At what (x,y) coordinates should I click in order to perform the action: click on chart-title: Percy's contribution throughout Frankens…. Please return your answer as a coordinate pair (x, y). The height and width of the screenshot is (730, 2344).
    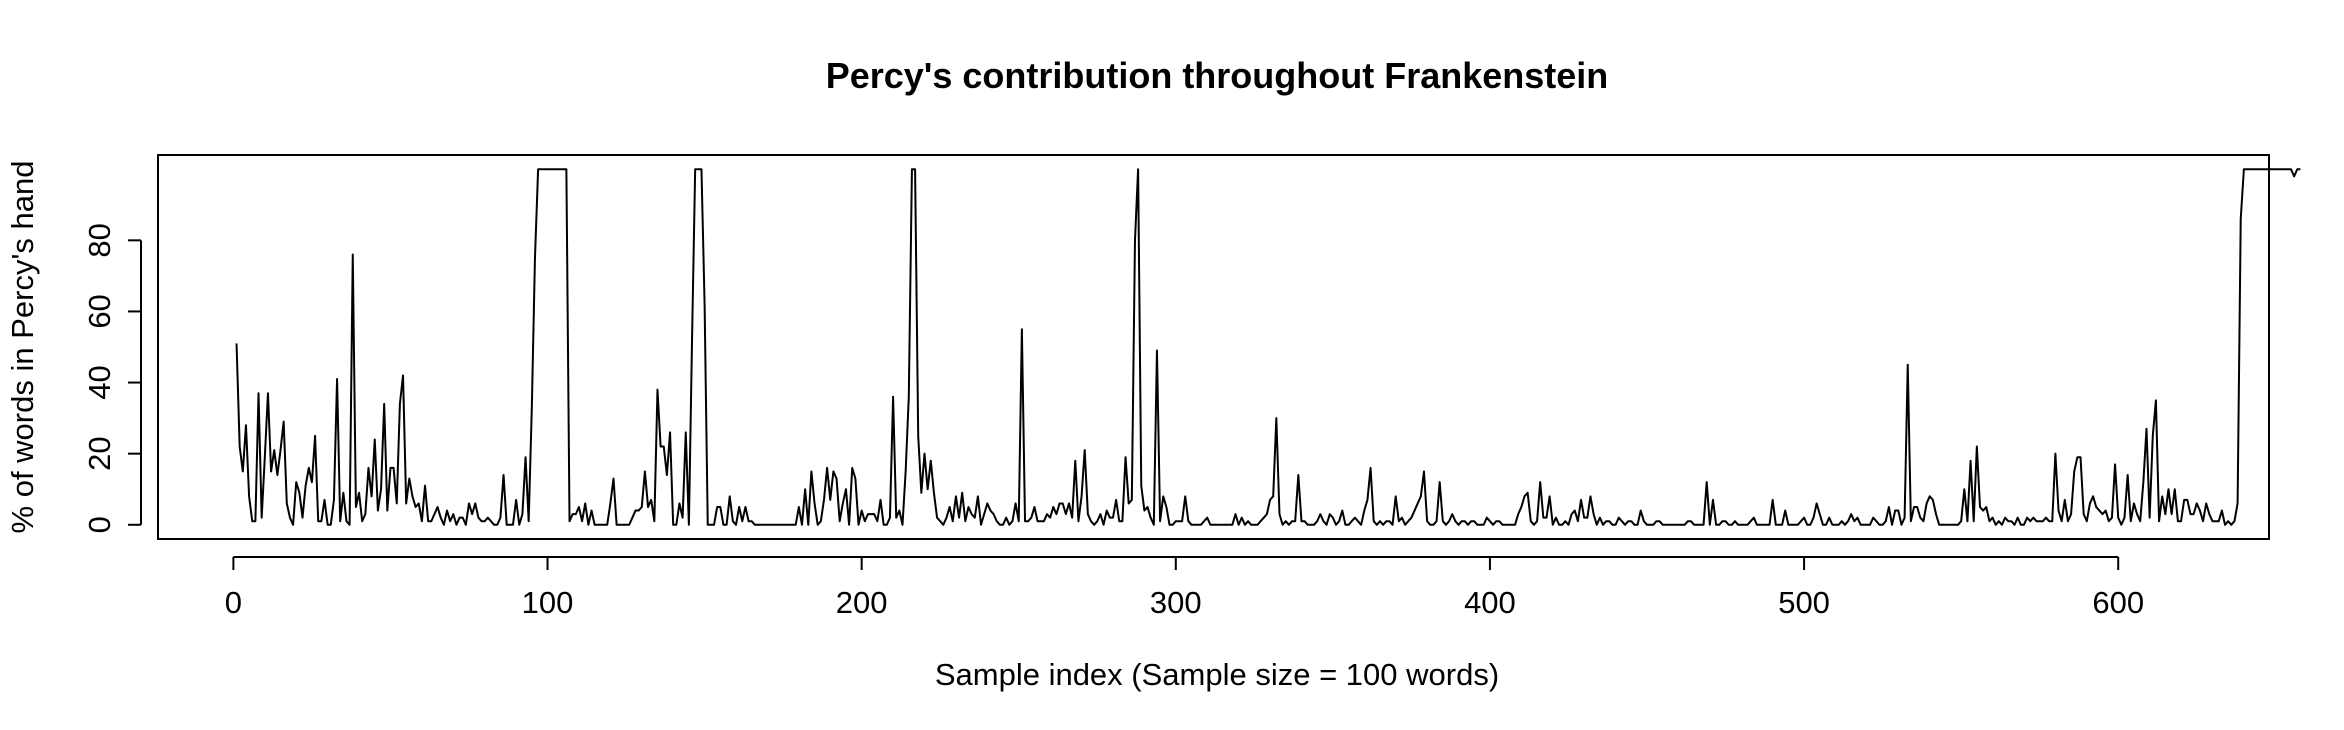
    Looking at the image, I should click on (1217, 75).